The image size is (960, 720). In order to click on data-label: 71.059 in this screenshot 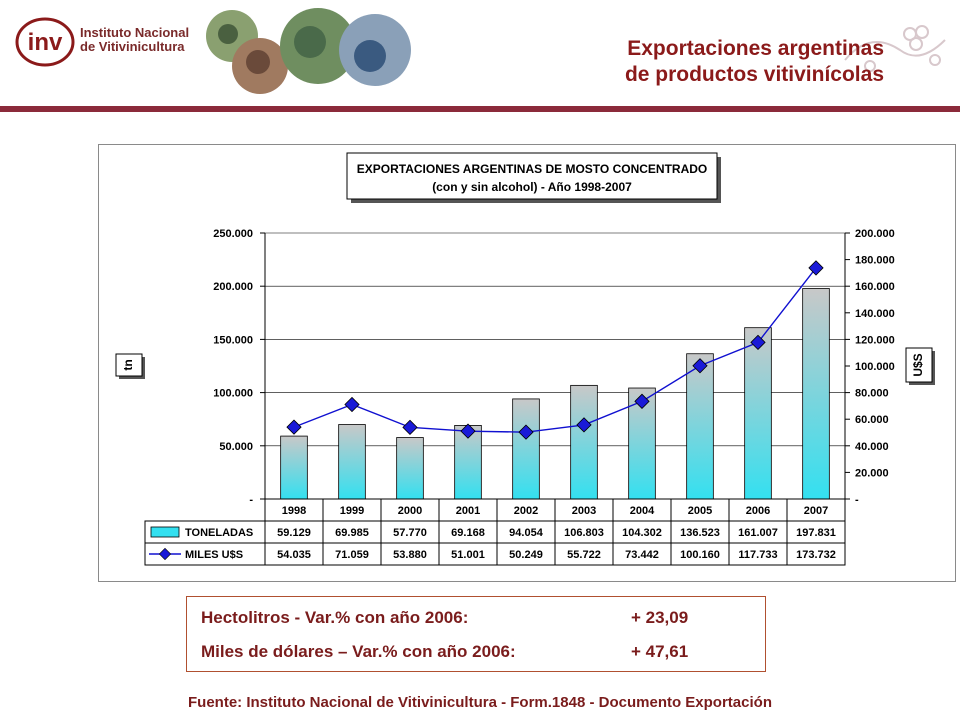, I will do `click(352, 555)`.